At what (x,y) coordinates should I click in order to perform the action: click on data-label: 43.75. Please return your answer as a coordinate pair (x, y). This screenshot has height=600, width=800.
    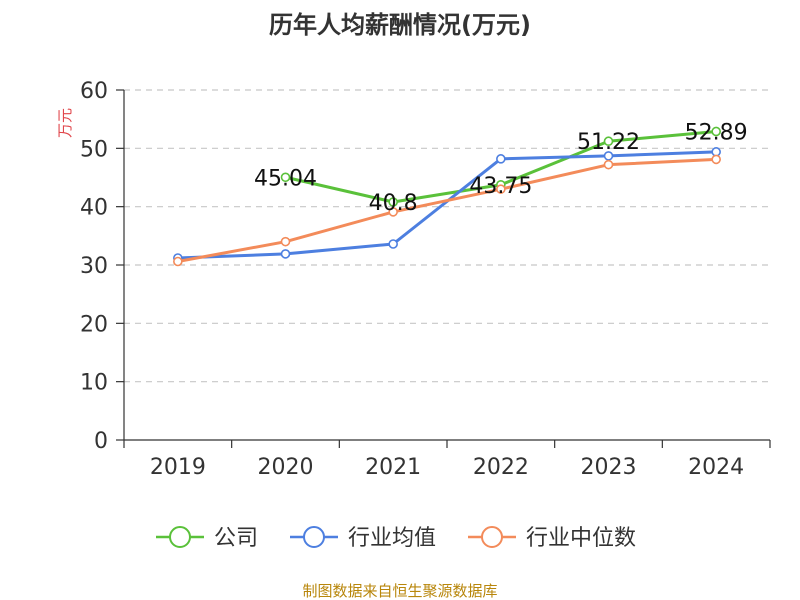
    Looking at the image, I should click on (500, 186).